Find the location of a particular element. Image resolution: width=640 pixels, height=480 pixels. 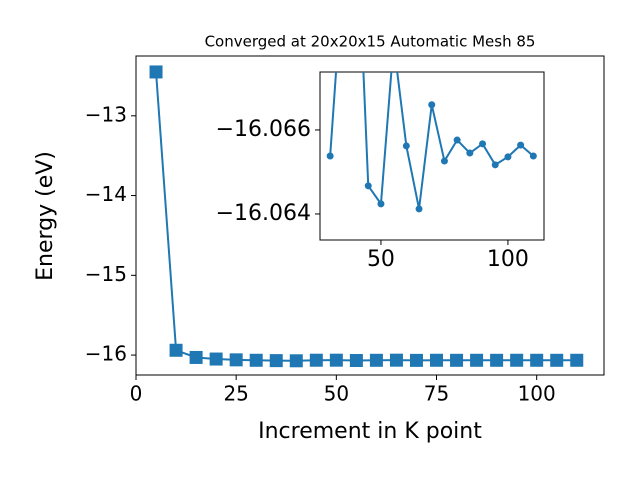

x-axis-label: Increment in K point is located at coordinates (370, 431).